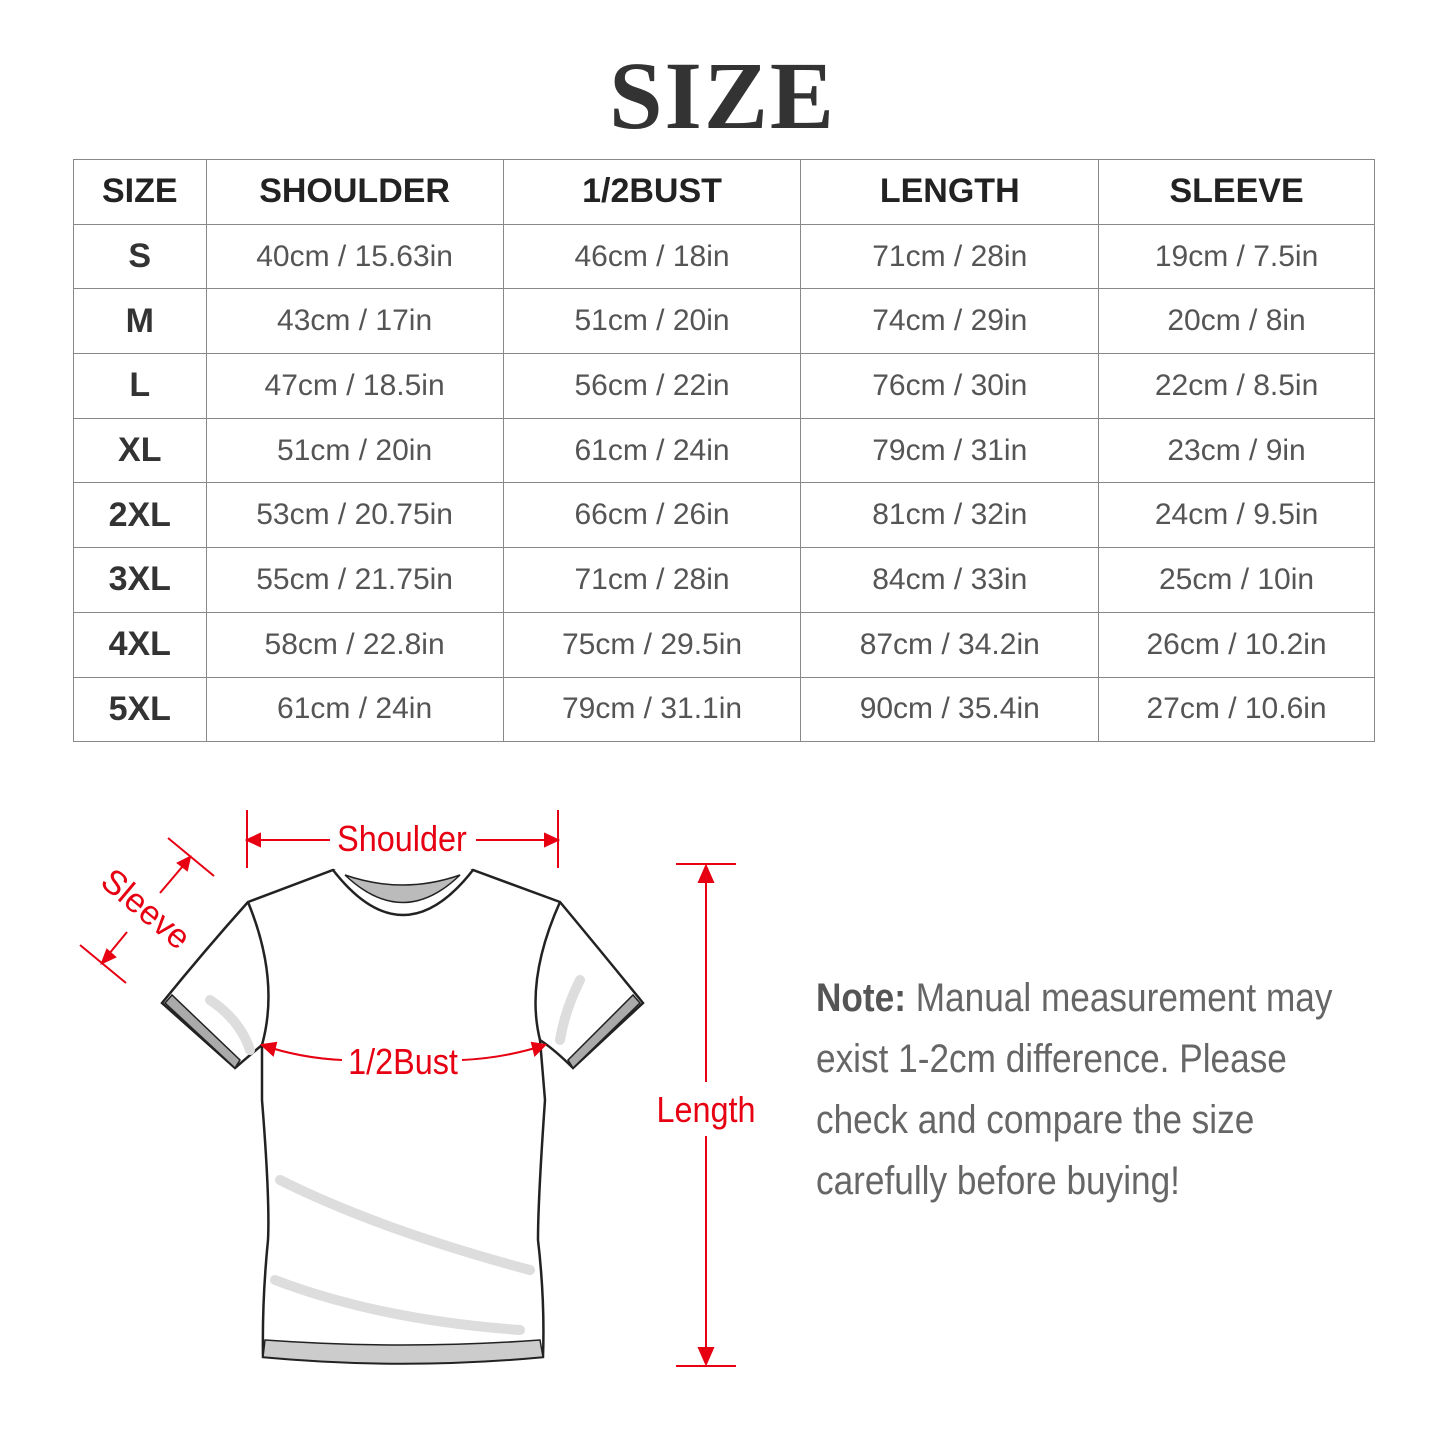  What do you see at coordinates (403, 1352) in the screenshot?
I see `hem` at bounding box center [403, 1352].